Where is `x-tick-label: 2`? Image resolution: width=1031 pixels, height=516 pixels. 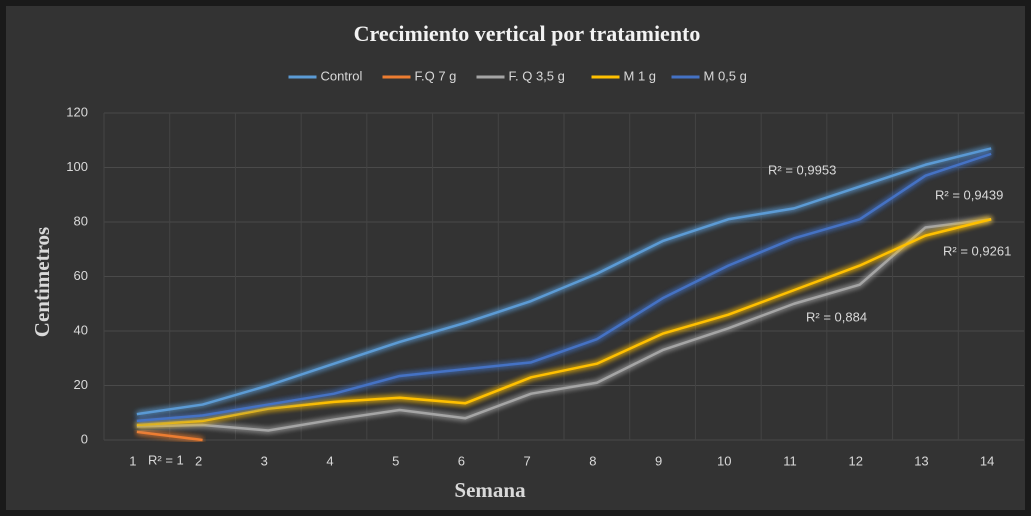 x-tick-label: 2 is located at coordinates (198, 460).